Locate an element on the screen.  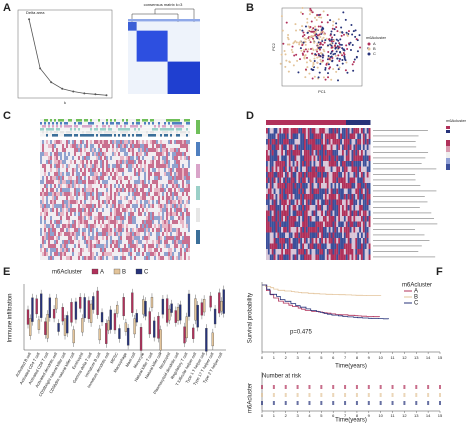
delta-point is located at coordinates (84, 93).